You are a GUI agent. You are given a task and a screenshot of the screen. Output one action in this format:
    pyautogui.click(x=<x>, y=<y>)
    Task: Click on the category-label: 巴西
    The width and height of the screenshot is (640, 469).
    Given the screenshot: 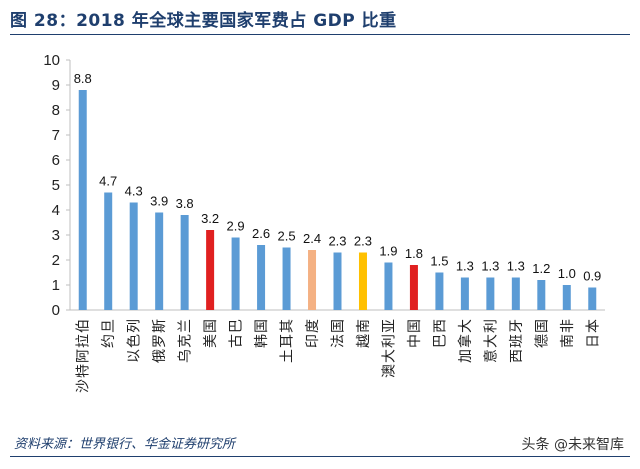 What is the action you would take?
    pyautogui.click(x=440, y=333)
    